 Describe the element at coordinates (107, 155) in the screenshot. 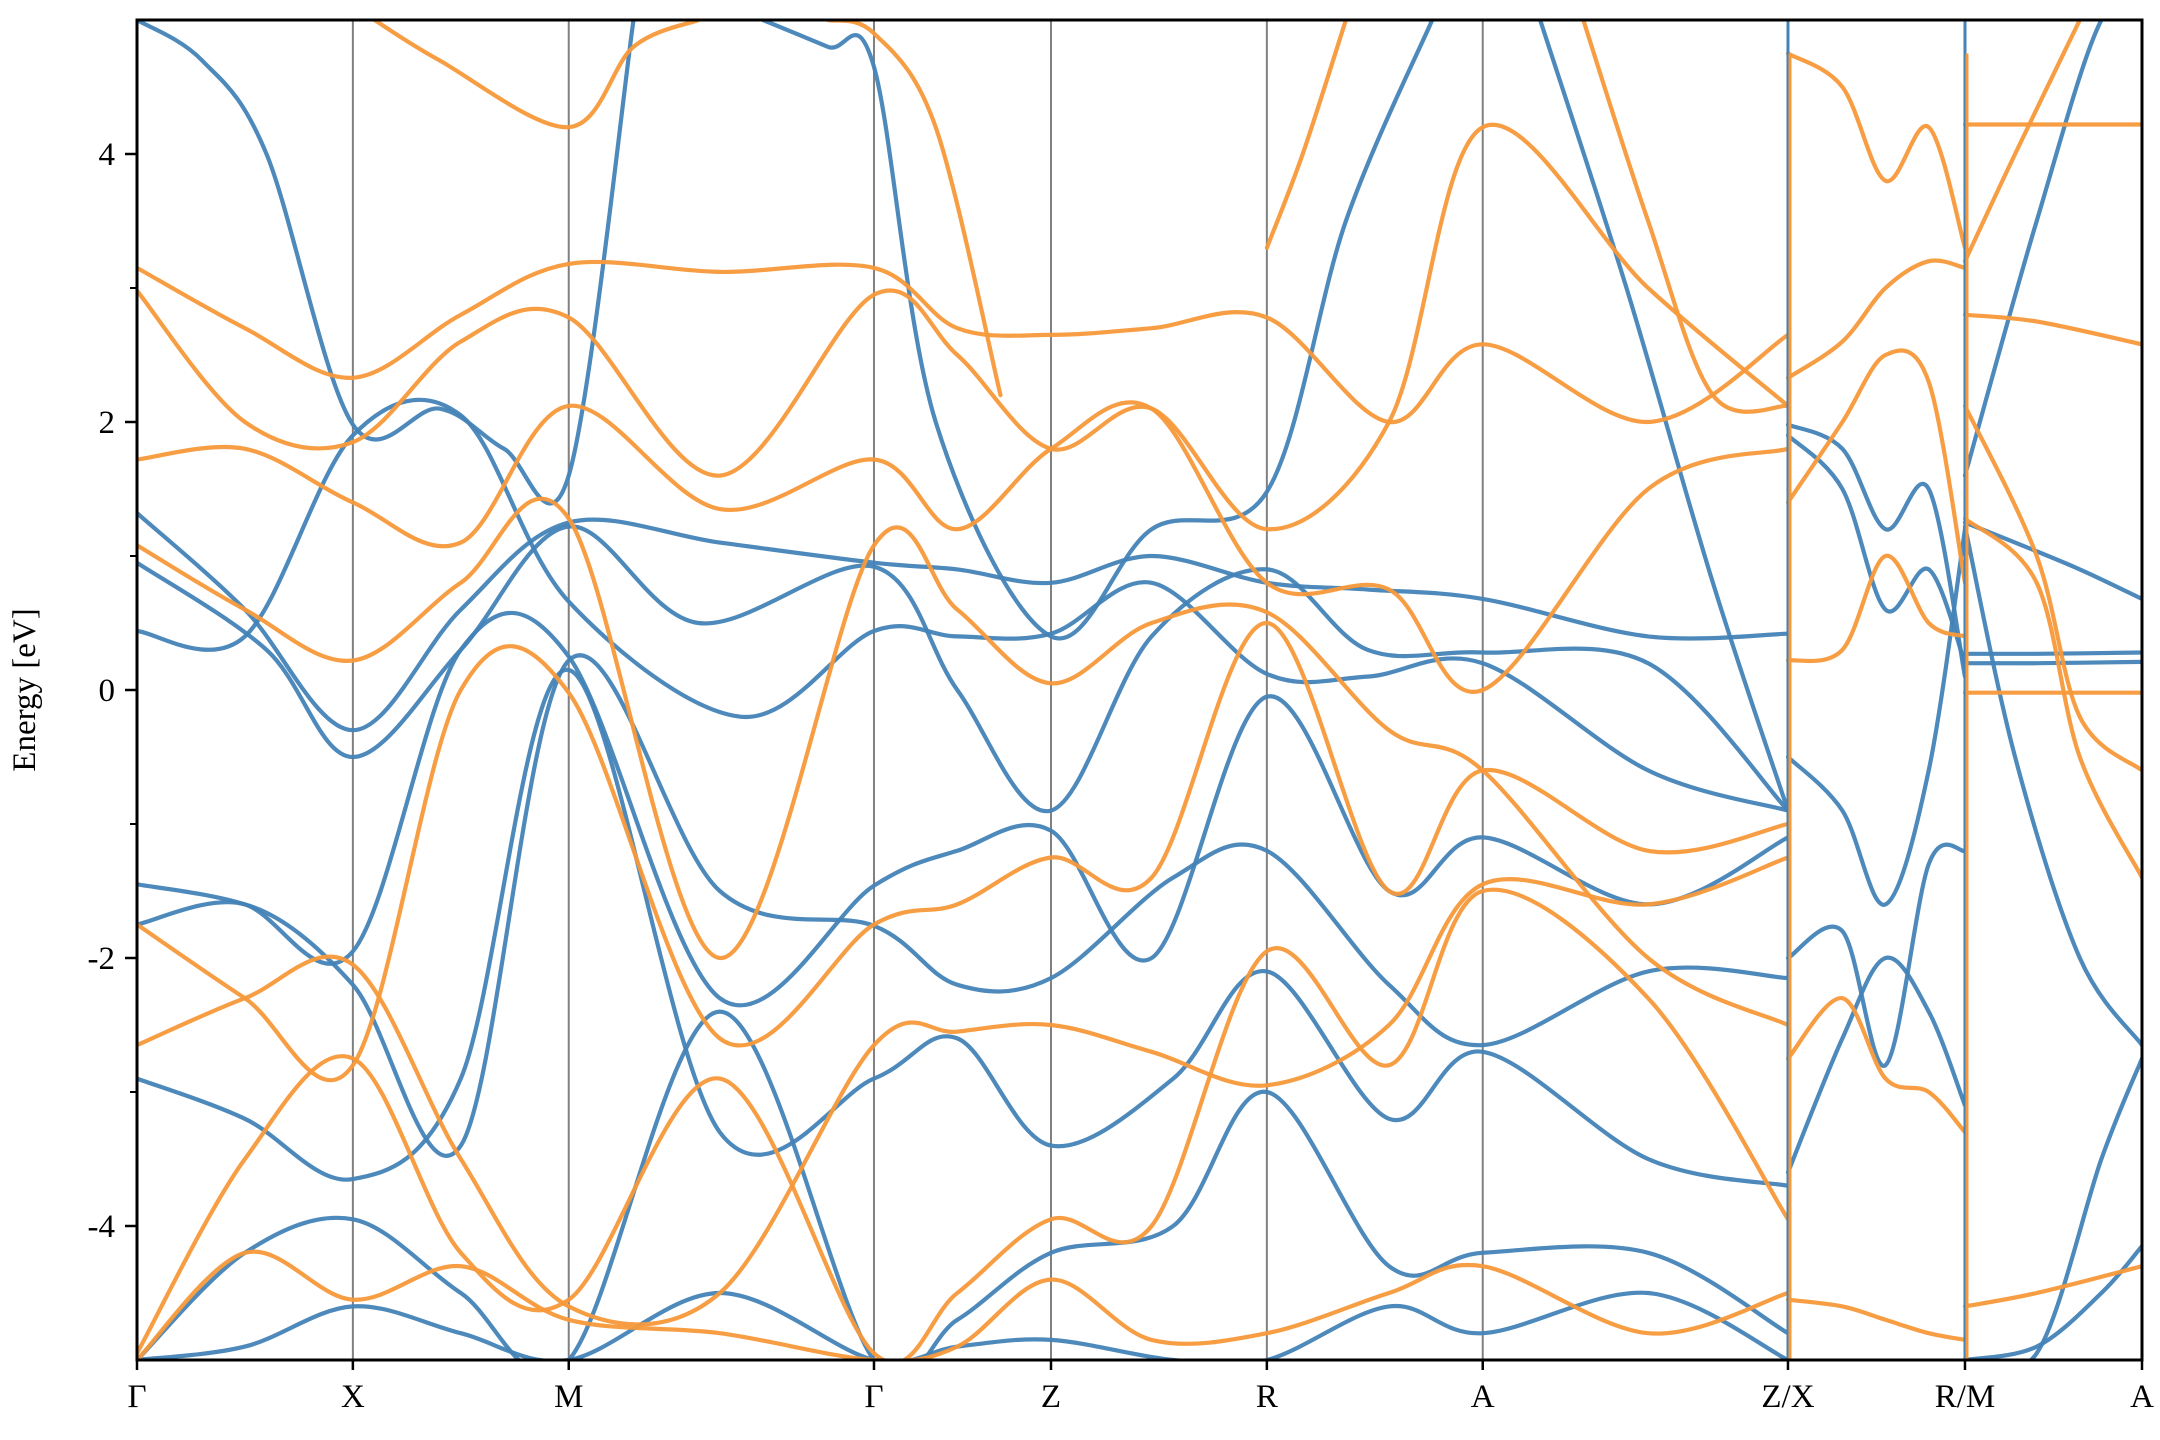

I see `y-tick-label: 4` at that location.